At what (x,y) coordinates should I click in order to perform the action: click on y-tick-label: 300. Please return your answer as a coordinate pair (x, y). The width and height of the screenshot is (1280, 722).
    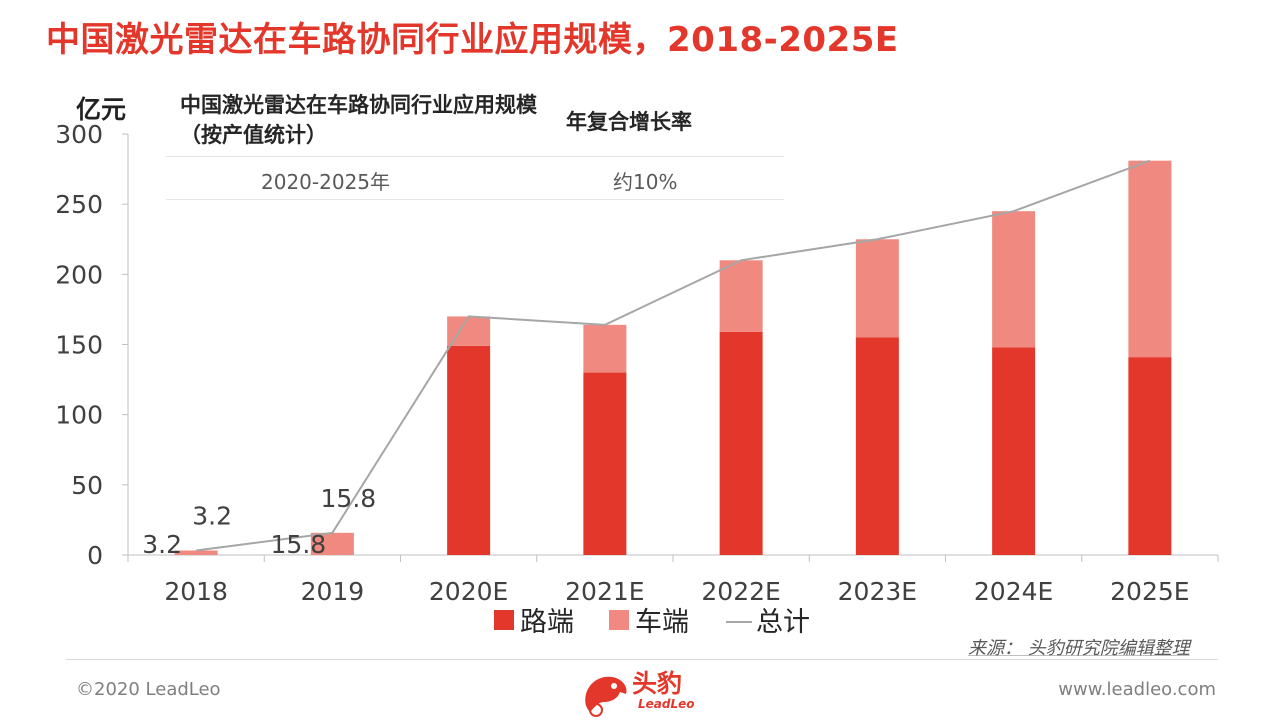
    Looking at the image, I should click on (79, 134).